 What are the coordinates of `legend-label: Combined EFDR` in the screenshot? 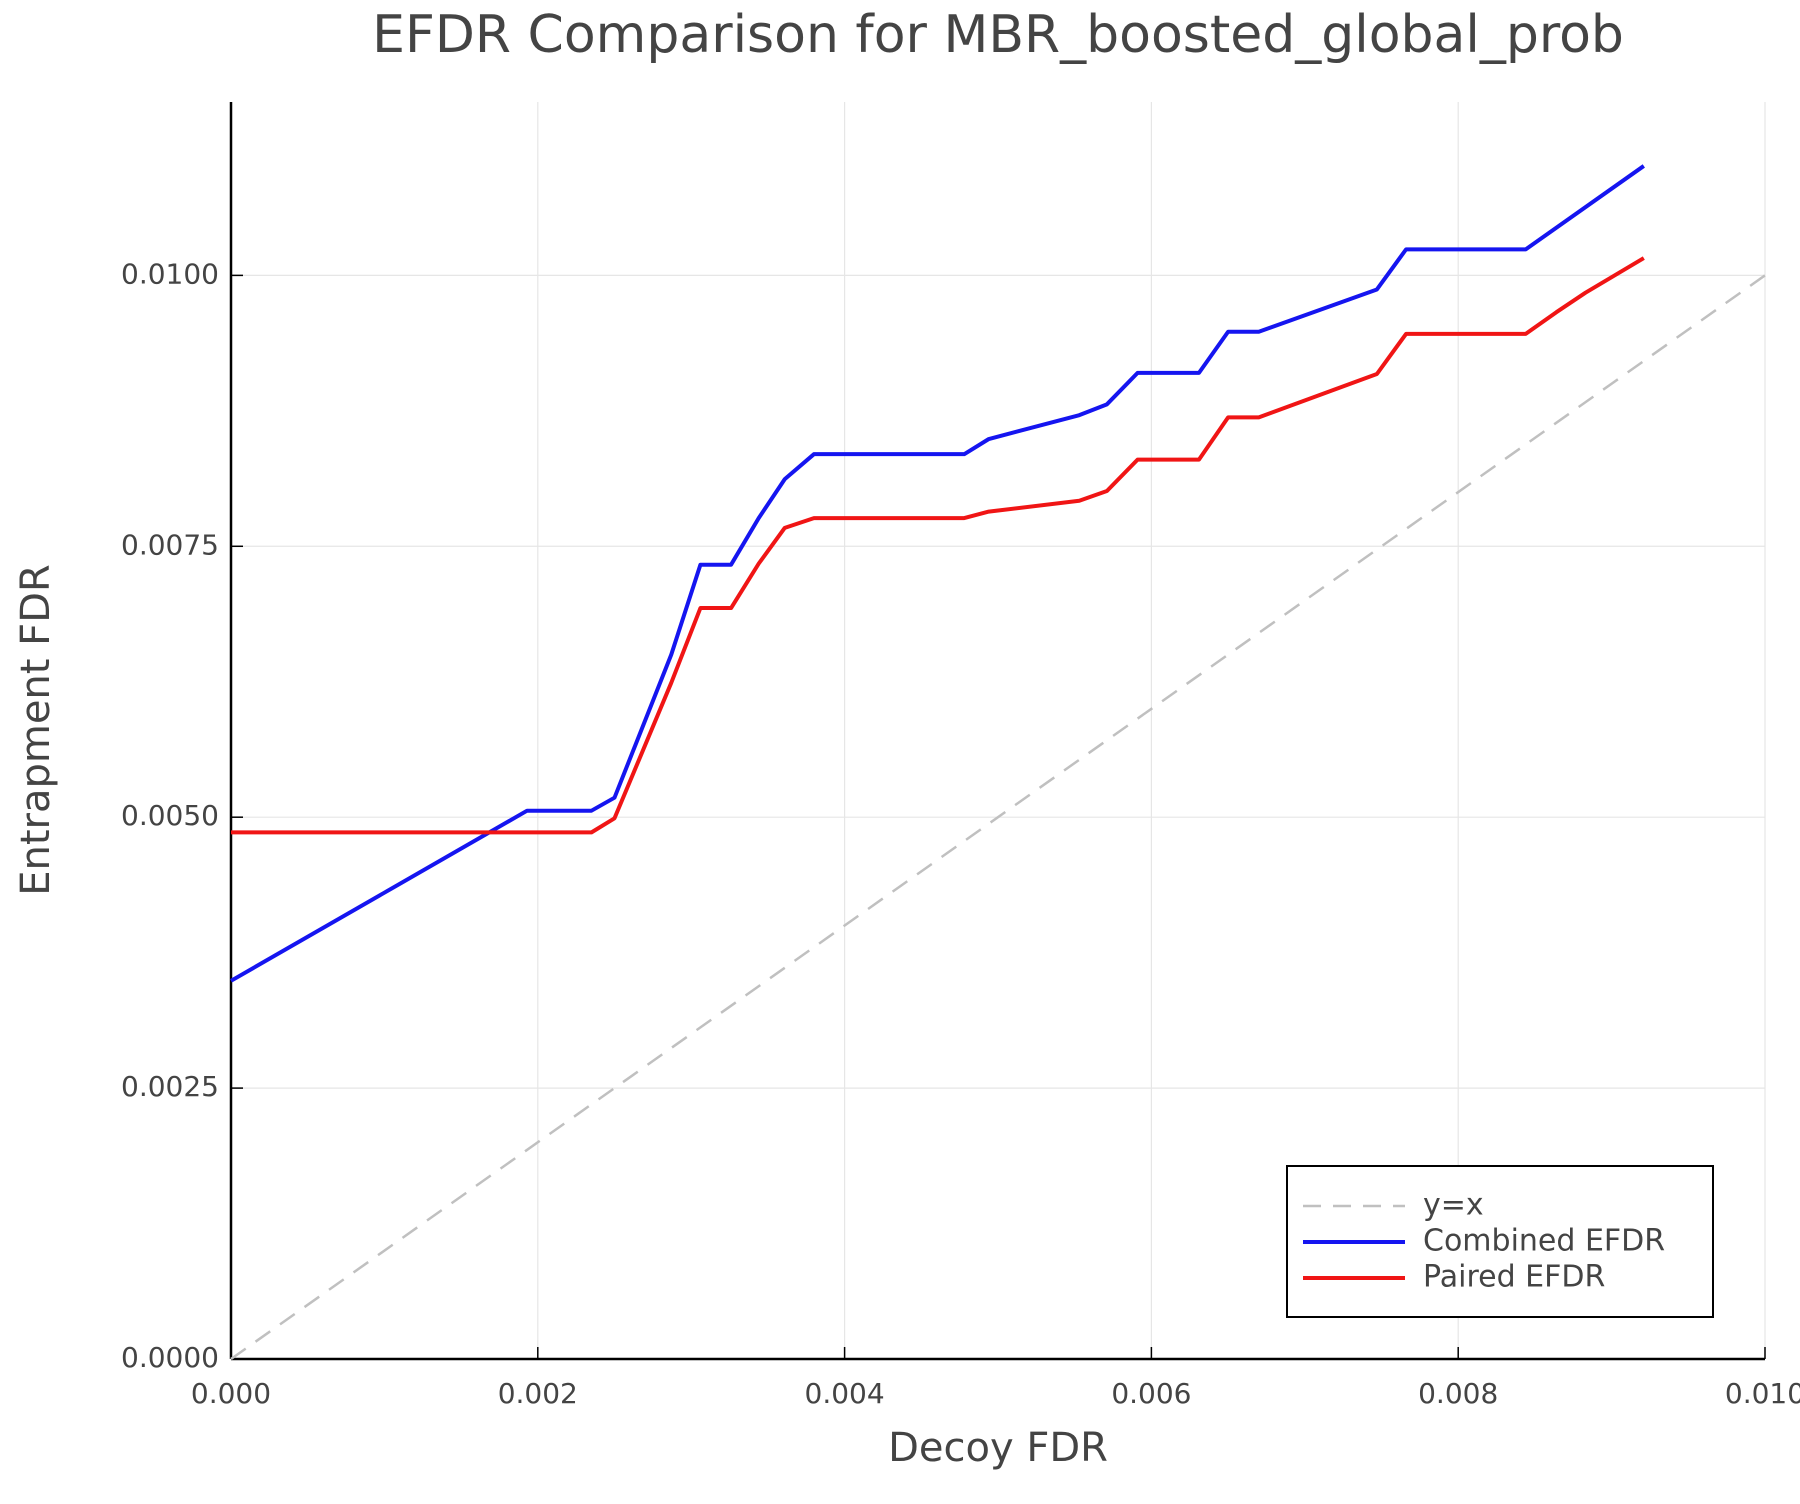 It's located at (1544, 1241).